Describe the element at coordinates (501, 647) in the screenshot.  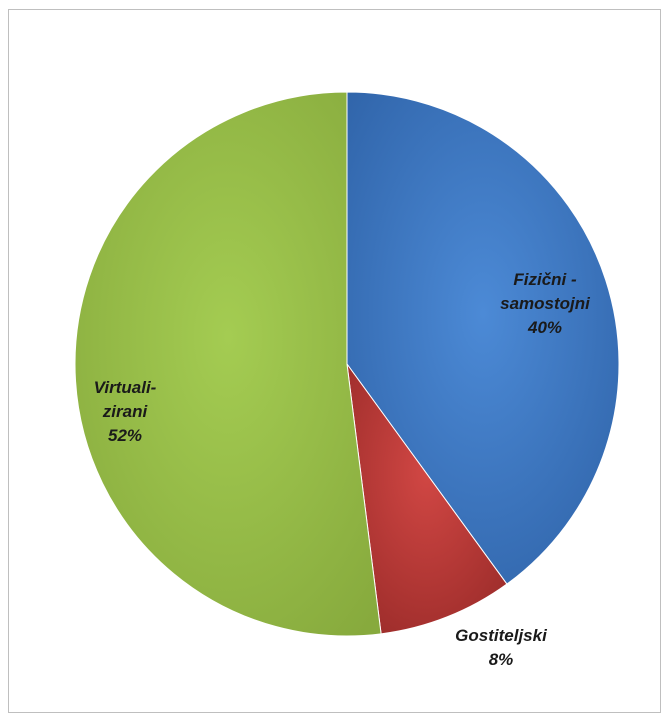
I see `data-label-1: Gostiteljski 8%` at that location.